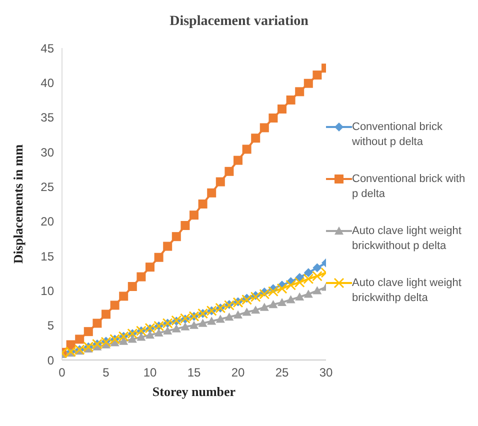 The width and height of the screenshot is (478, 426). I want to click on chart-title: Displacement variation, so click(239, 22).